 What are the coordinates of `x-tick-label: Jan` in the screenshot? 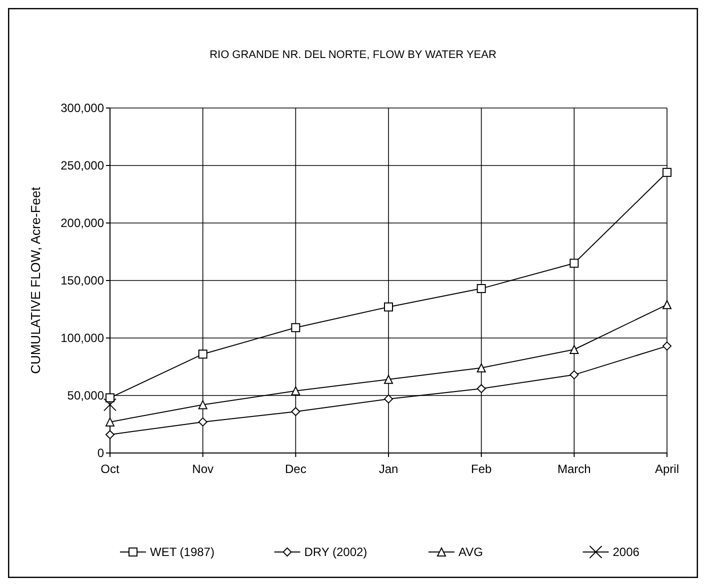 It's located at (388, 469).